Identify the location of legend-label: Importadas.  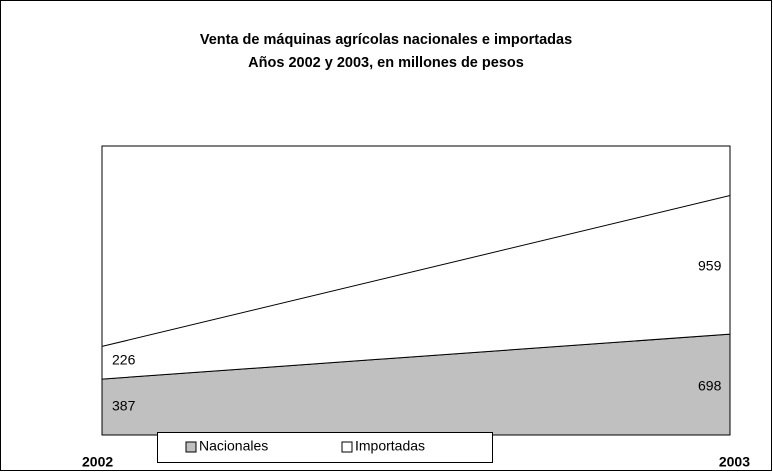
(390, 446).